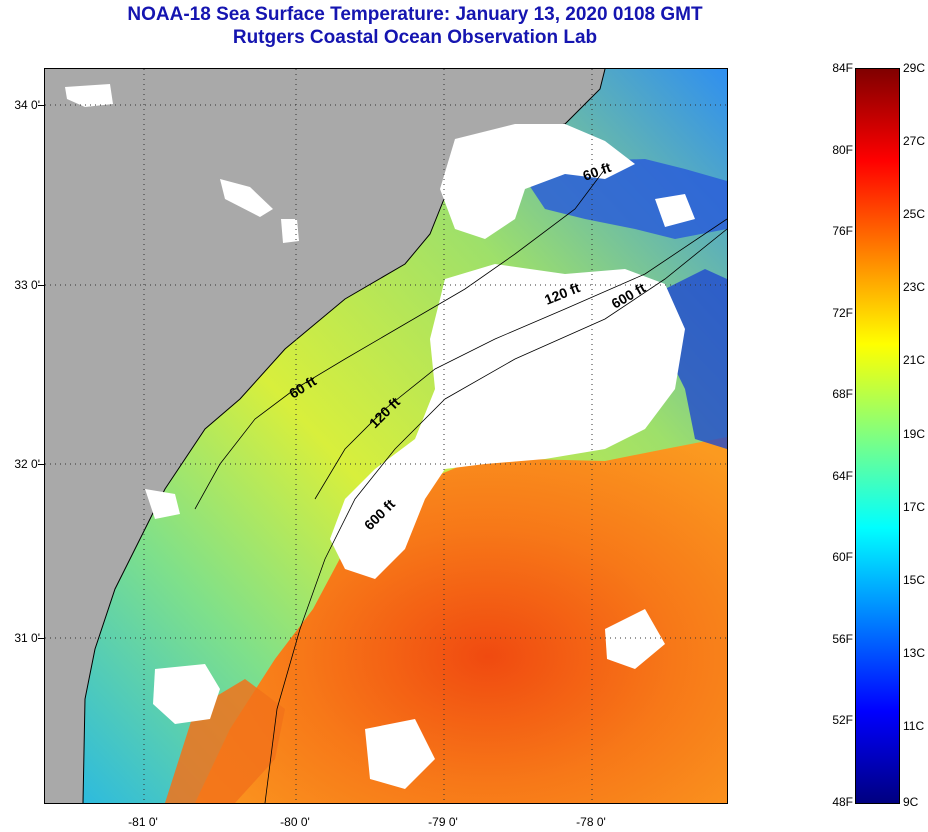 The image size is (928, 832). What do you see at coordinates (914, 214) in the screenshot?
I see `colorbar-c-label: 25C` at bounding box center [914, 214].